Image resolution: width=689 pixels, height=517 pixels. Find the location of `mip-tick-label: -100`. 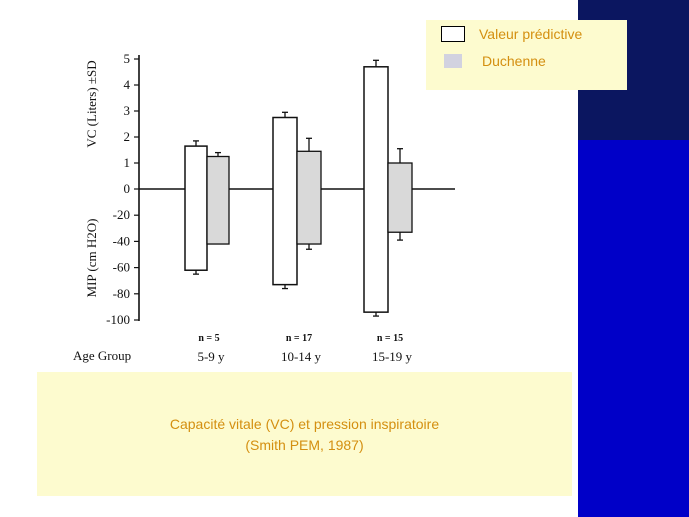

mip-tick-label: -100 is located at coordinates (118, 319).